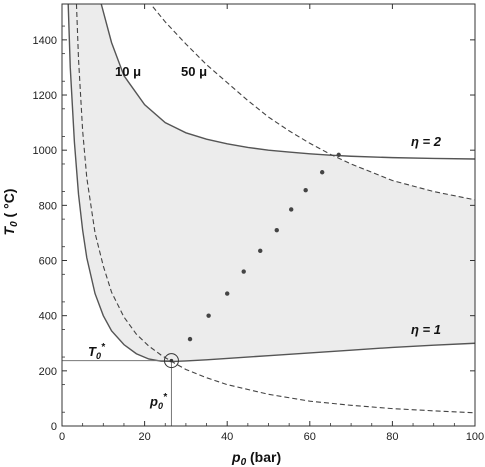  What do you see at coordinates (48, 262) in the screenshot?
I see `y-tick-label: 600` at bounding box center [48, 262].